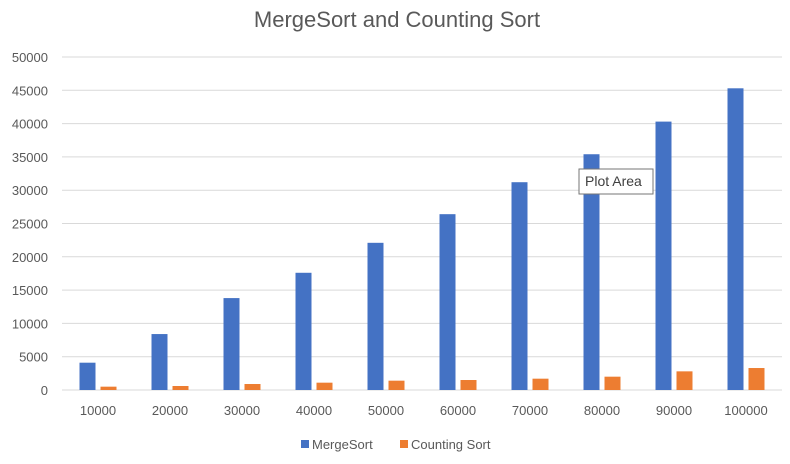  I want to click on y-tick-label: 30000, so click(30, 190).